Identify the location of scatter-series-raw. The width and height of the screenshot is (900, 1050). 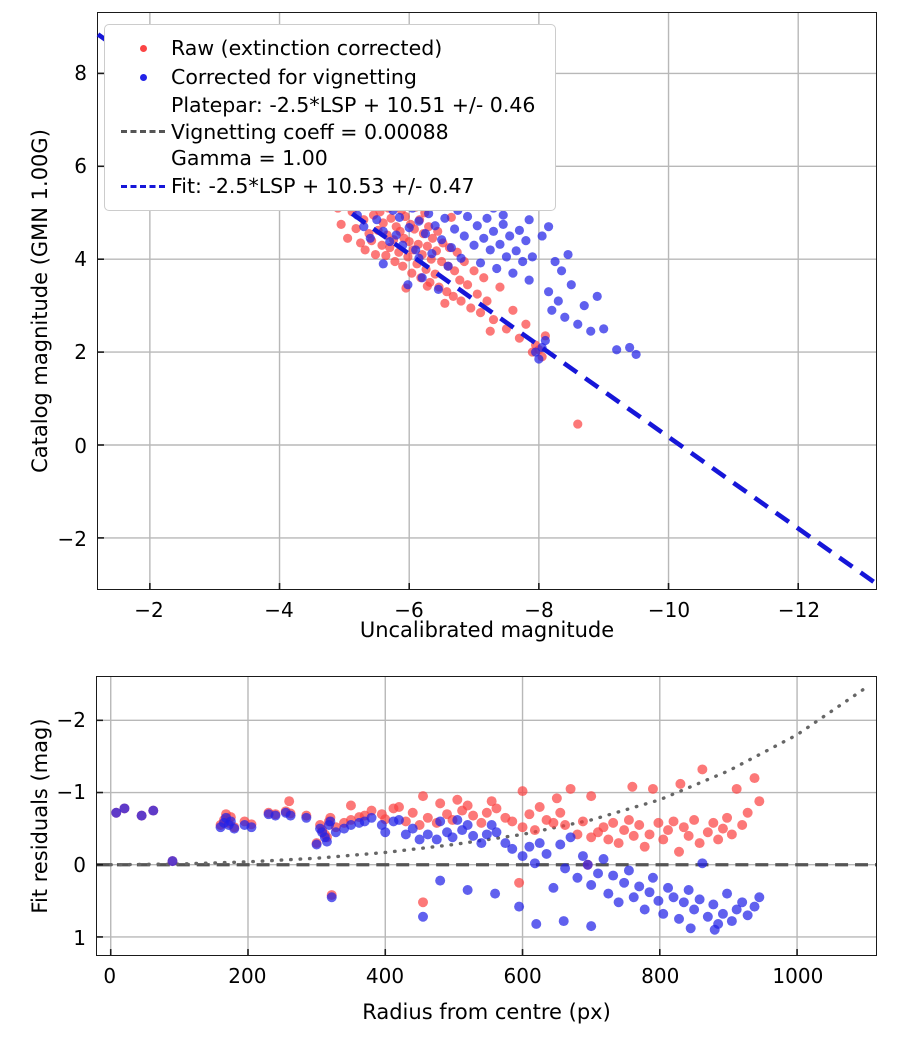
(458, 298).